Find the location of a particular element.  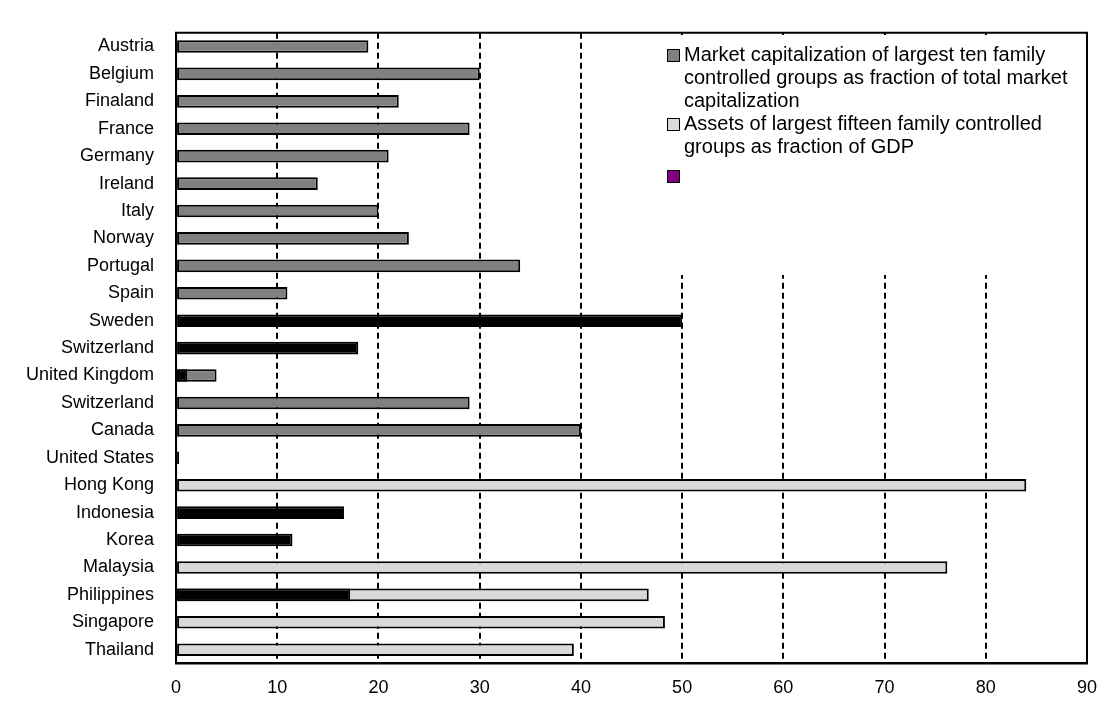

y-tick-label: Canada is located at coordinates (123, 429).